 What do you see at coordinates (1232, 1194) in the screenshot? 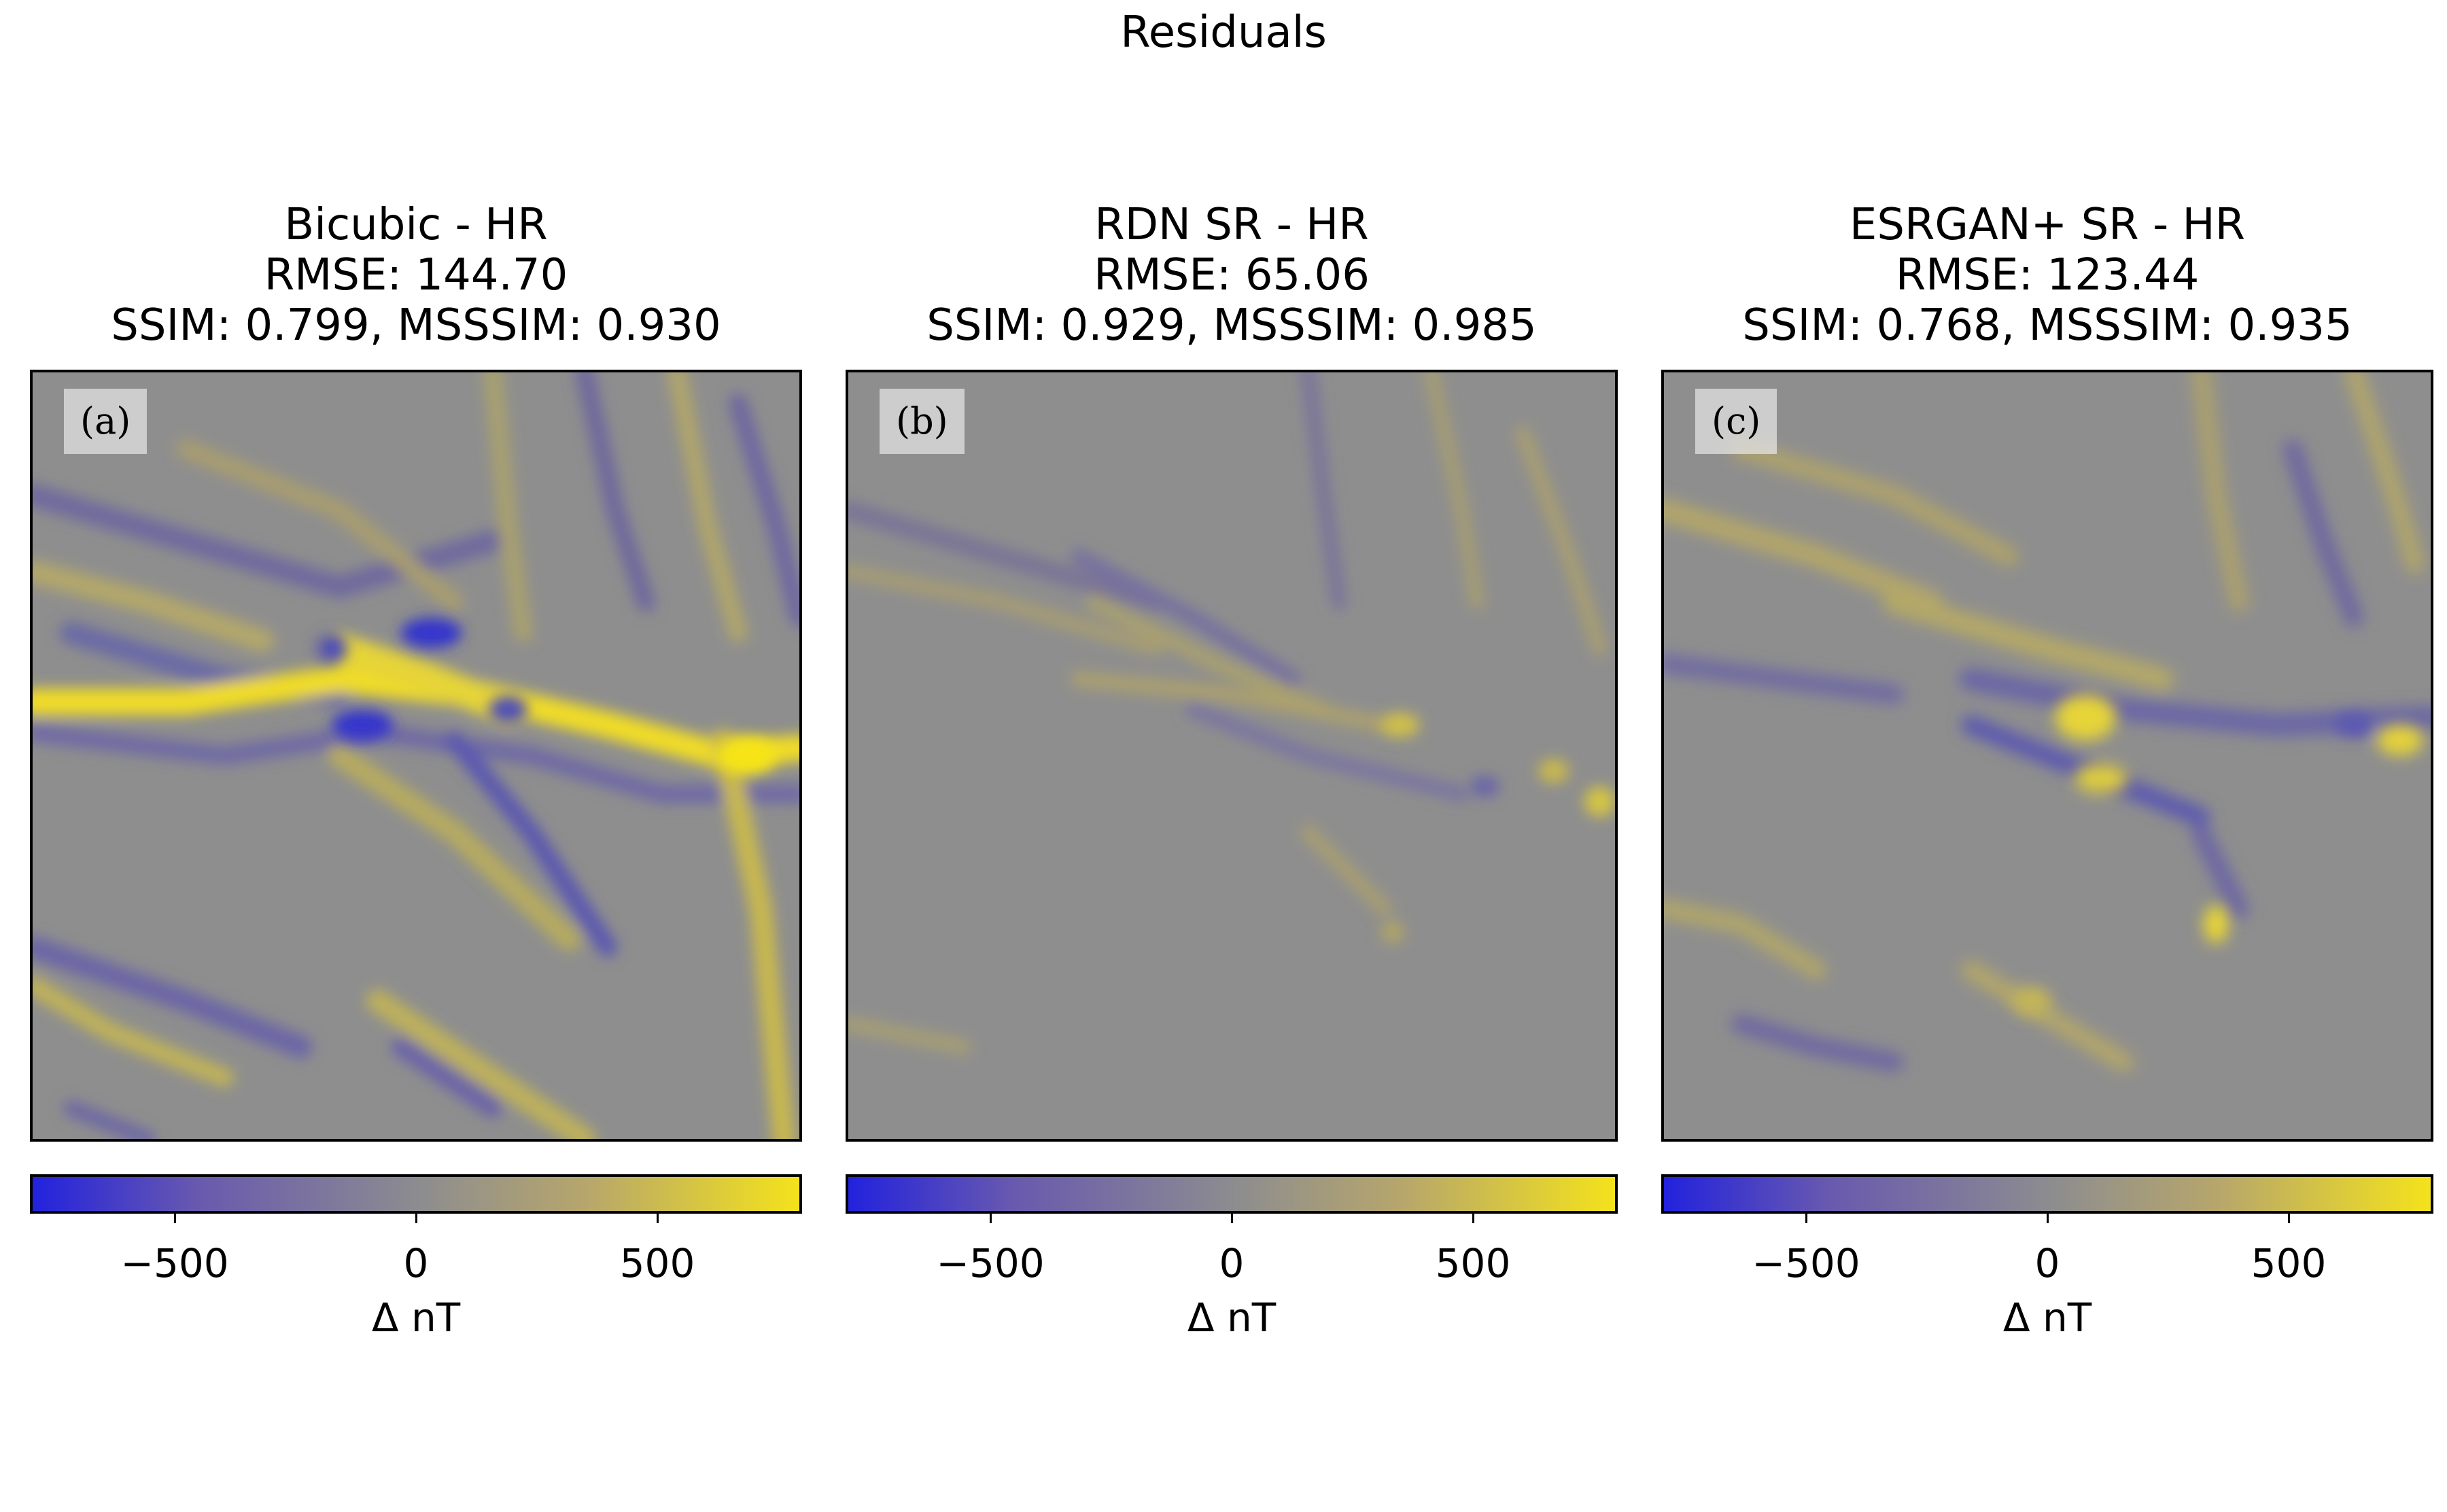
I see `colorbar-b` at bounding box center [1232, 1194].